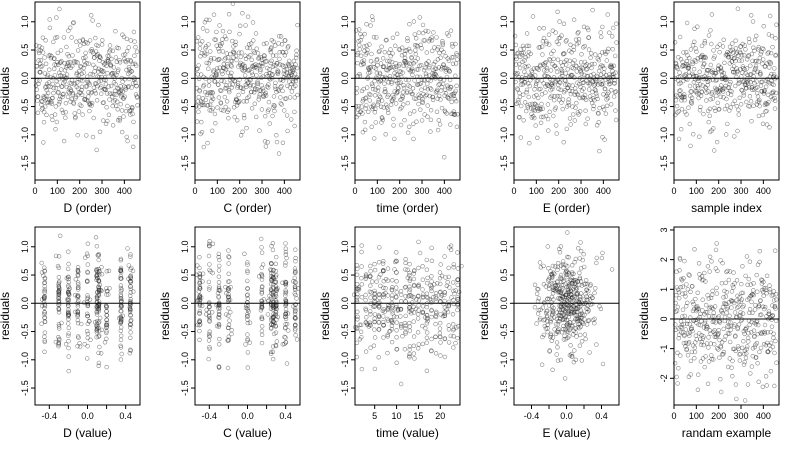  What do you see at coordinates (25, 163) in the screenshot?
I see `y-tick-label: -1.5` at bounding box center [25, 163].